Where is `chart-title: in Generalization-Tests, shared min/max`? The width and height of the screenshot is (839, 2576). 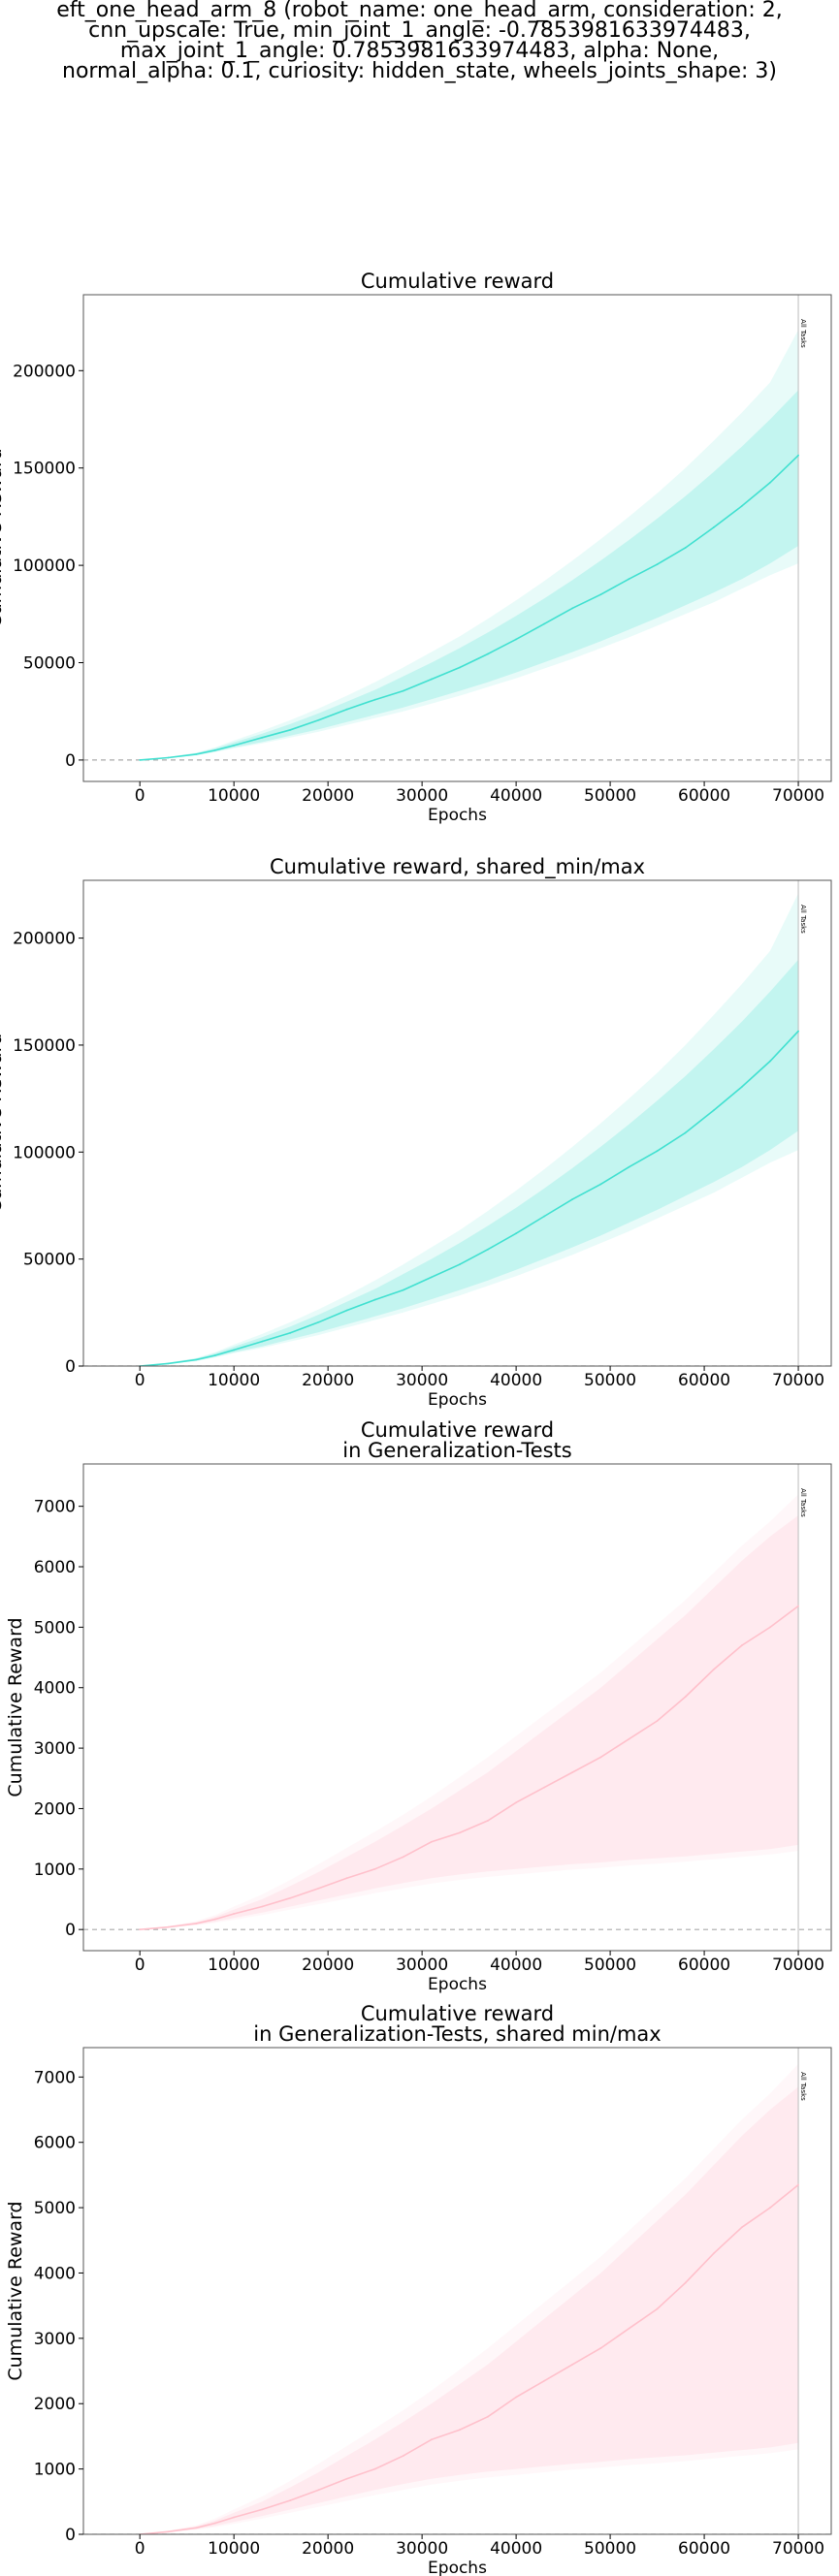
chart-title: in Generalization-Tests, shared min/max is located at coordinates (457, 2034).